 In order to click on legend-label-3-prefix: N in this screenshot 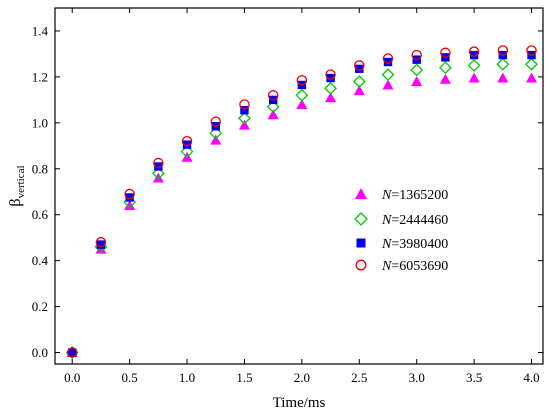, I will do `click(386, 244)`.